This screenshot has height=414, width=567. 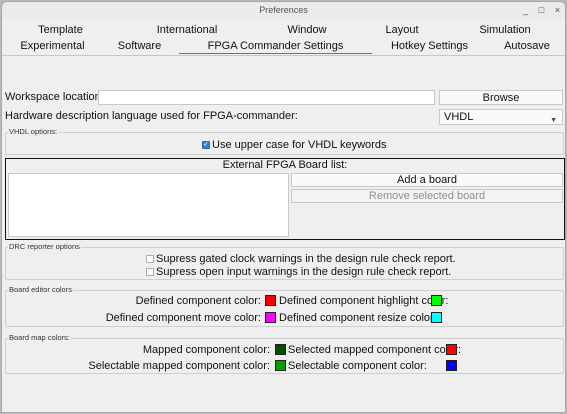 What do you see at coordinates (284, 356) in the screenshot?
I see `board-map-colors-group` at bounding box center [284, 356].